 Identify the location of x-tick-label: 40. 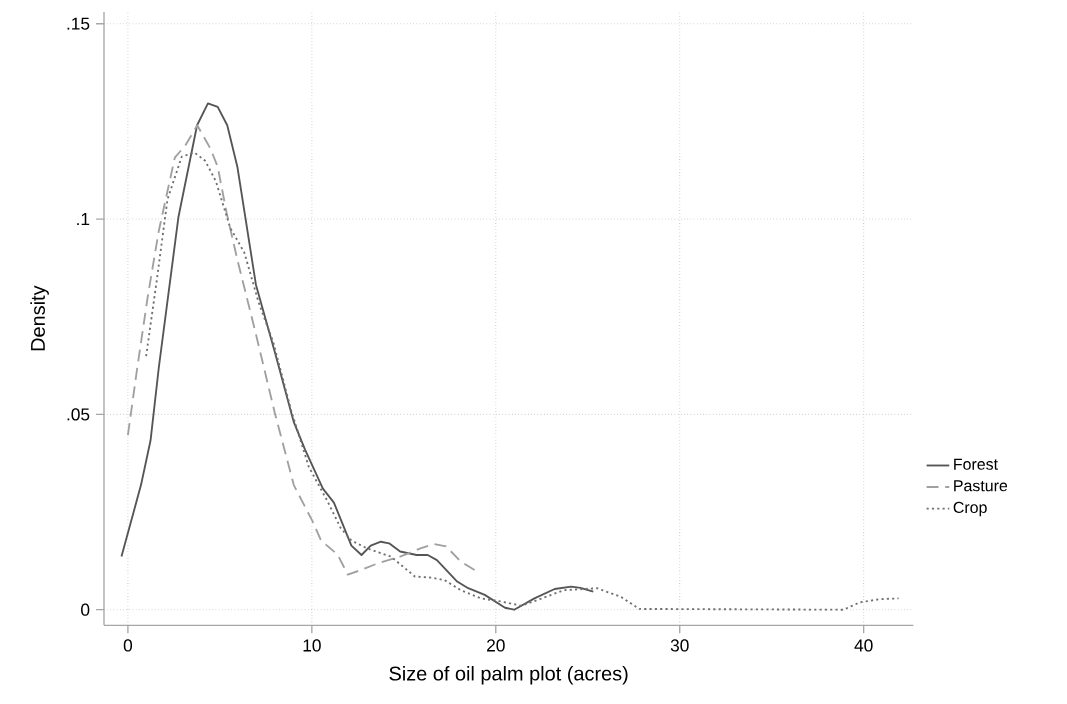
(863, 645).